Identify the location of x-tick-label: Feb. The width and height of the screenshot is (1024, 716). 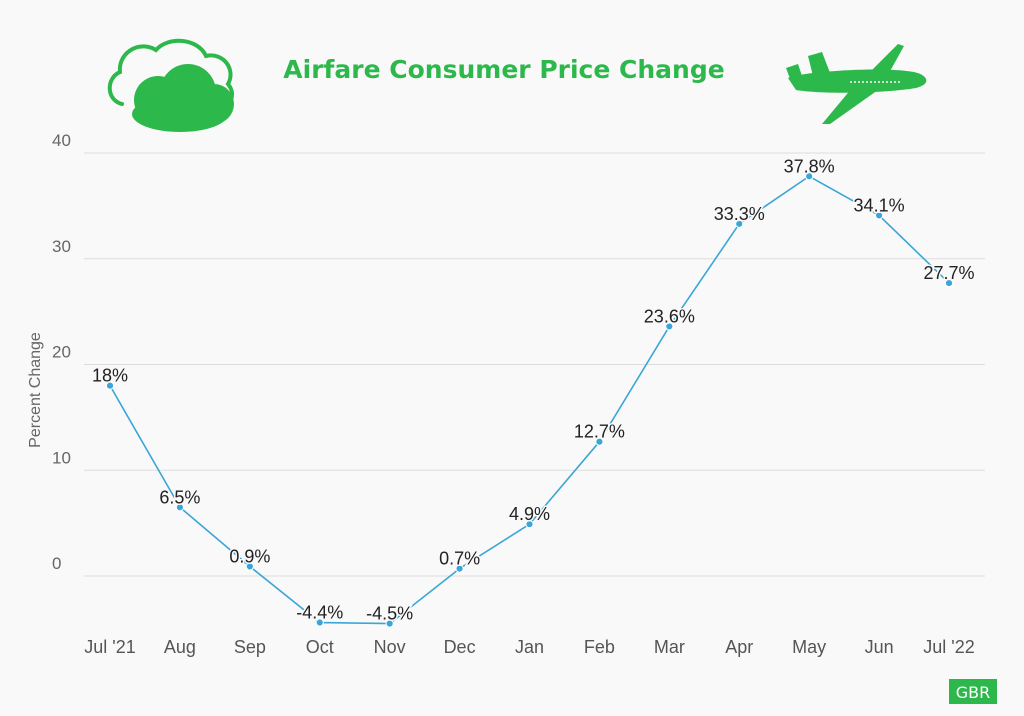
(599, 647).